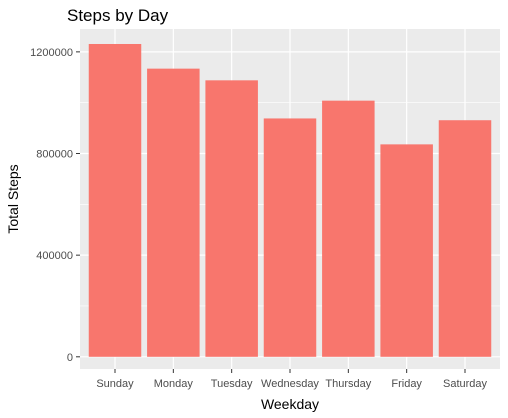 The image size is (508, 418). What do you see at coordinates (174, 384) in the screenshot?
I see `x-tick-label-monday: Monday` at bounding box center [174, 384].